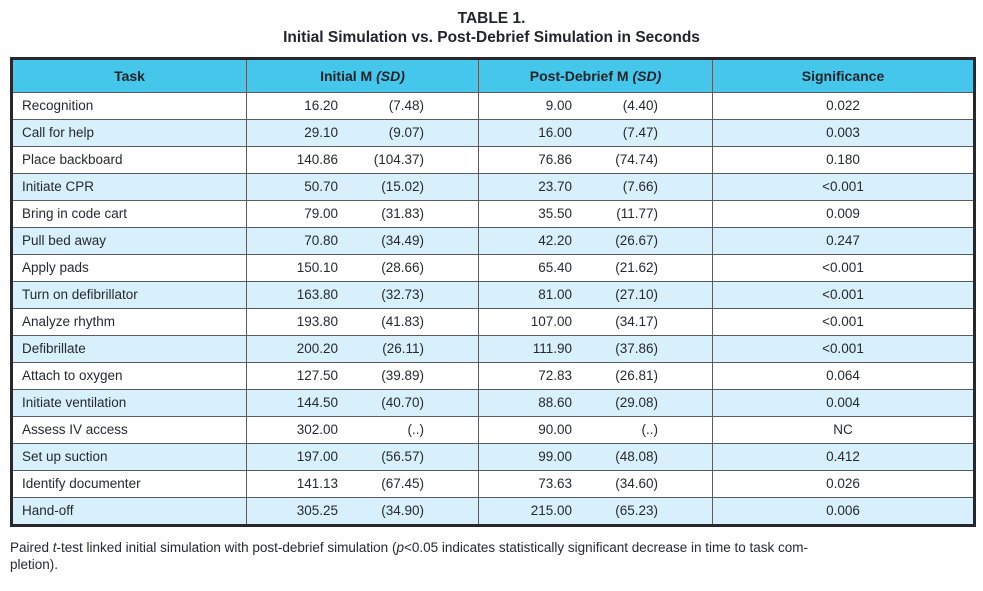 The height and width of the screenshot is (591, 983). What do you see at coordinates (54, 547) in the screenshot?
I see `footnote-t-italic: t` at bounding box center [54, 547].